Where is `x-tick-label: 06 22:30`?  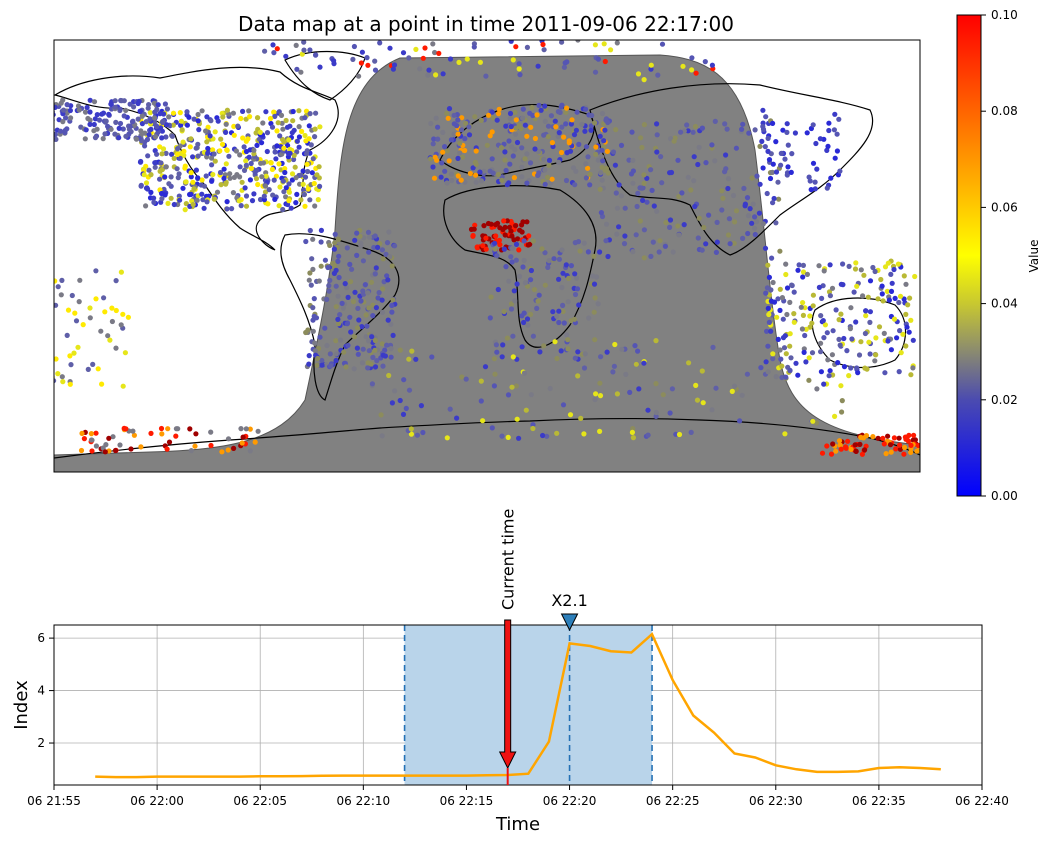
x-tick-label: 06 22:30 is located at coordinates (776, 801).